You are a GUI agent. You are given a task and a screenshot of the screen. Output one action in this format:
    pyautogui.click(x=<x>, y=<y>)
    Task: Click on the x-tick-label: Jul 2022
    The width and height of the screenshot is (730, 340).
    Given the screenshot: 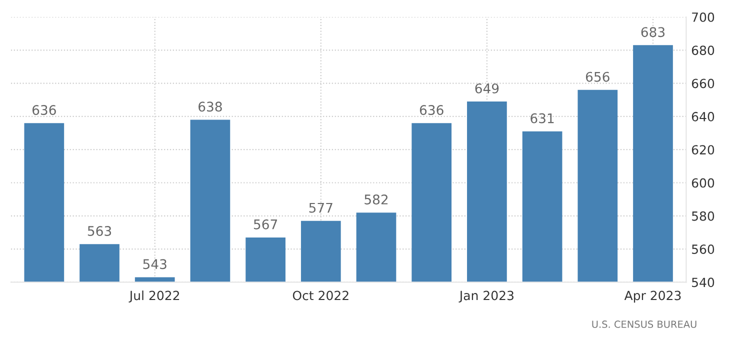 What is the action you would take?
    pyautogui.click(x=154, y=296)
    